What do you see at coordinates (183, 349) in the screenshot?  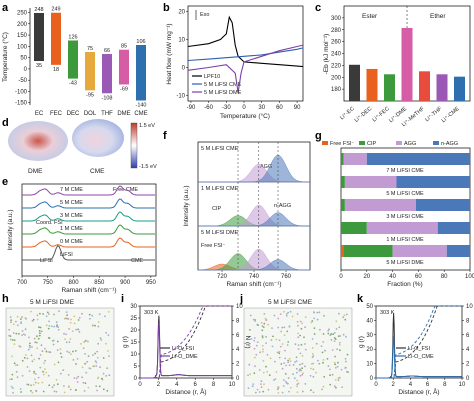 I see `i-legend-label: Li-O_FSI` at bounding box center [183, 349].